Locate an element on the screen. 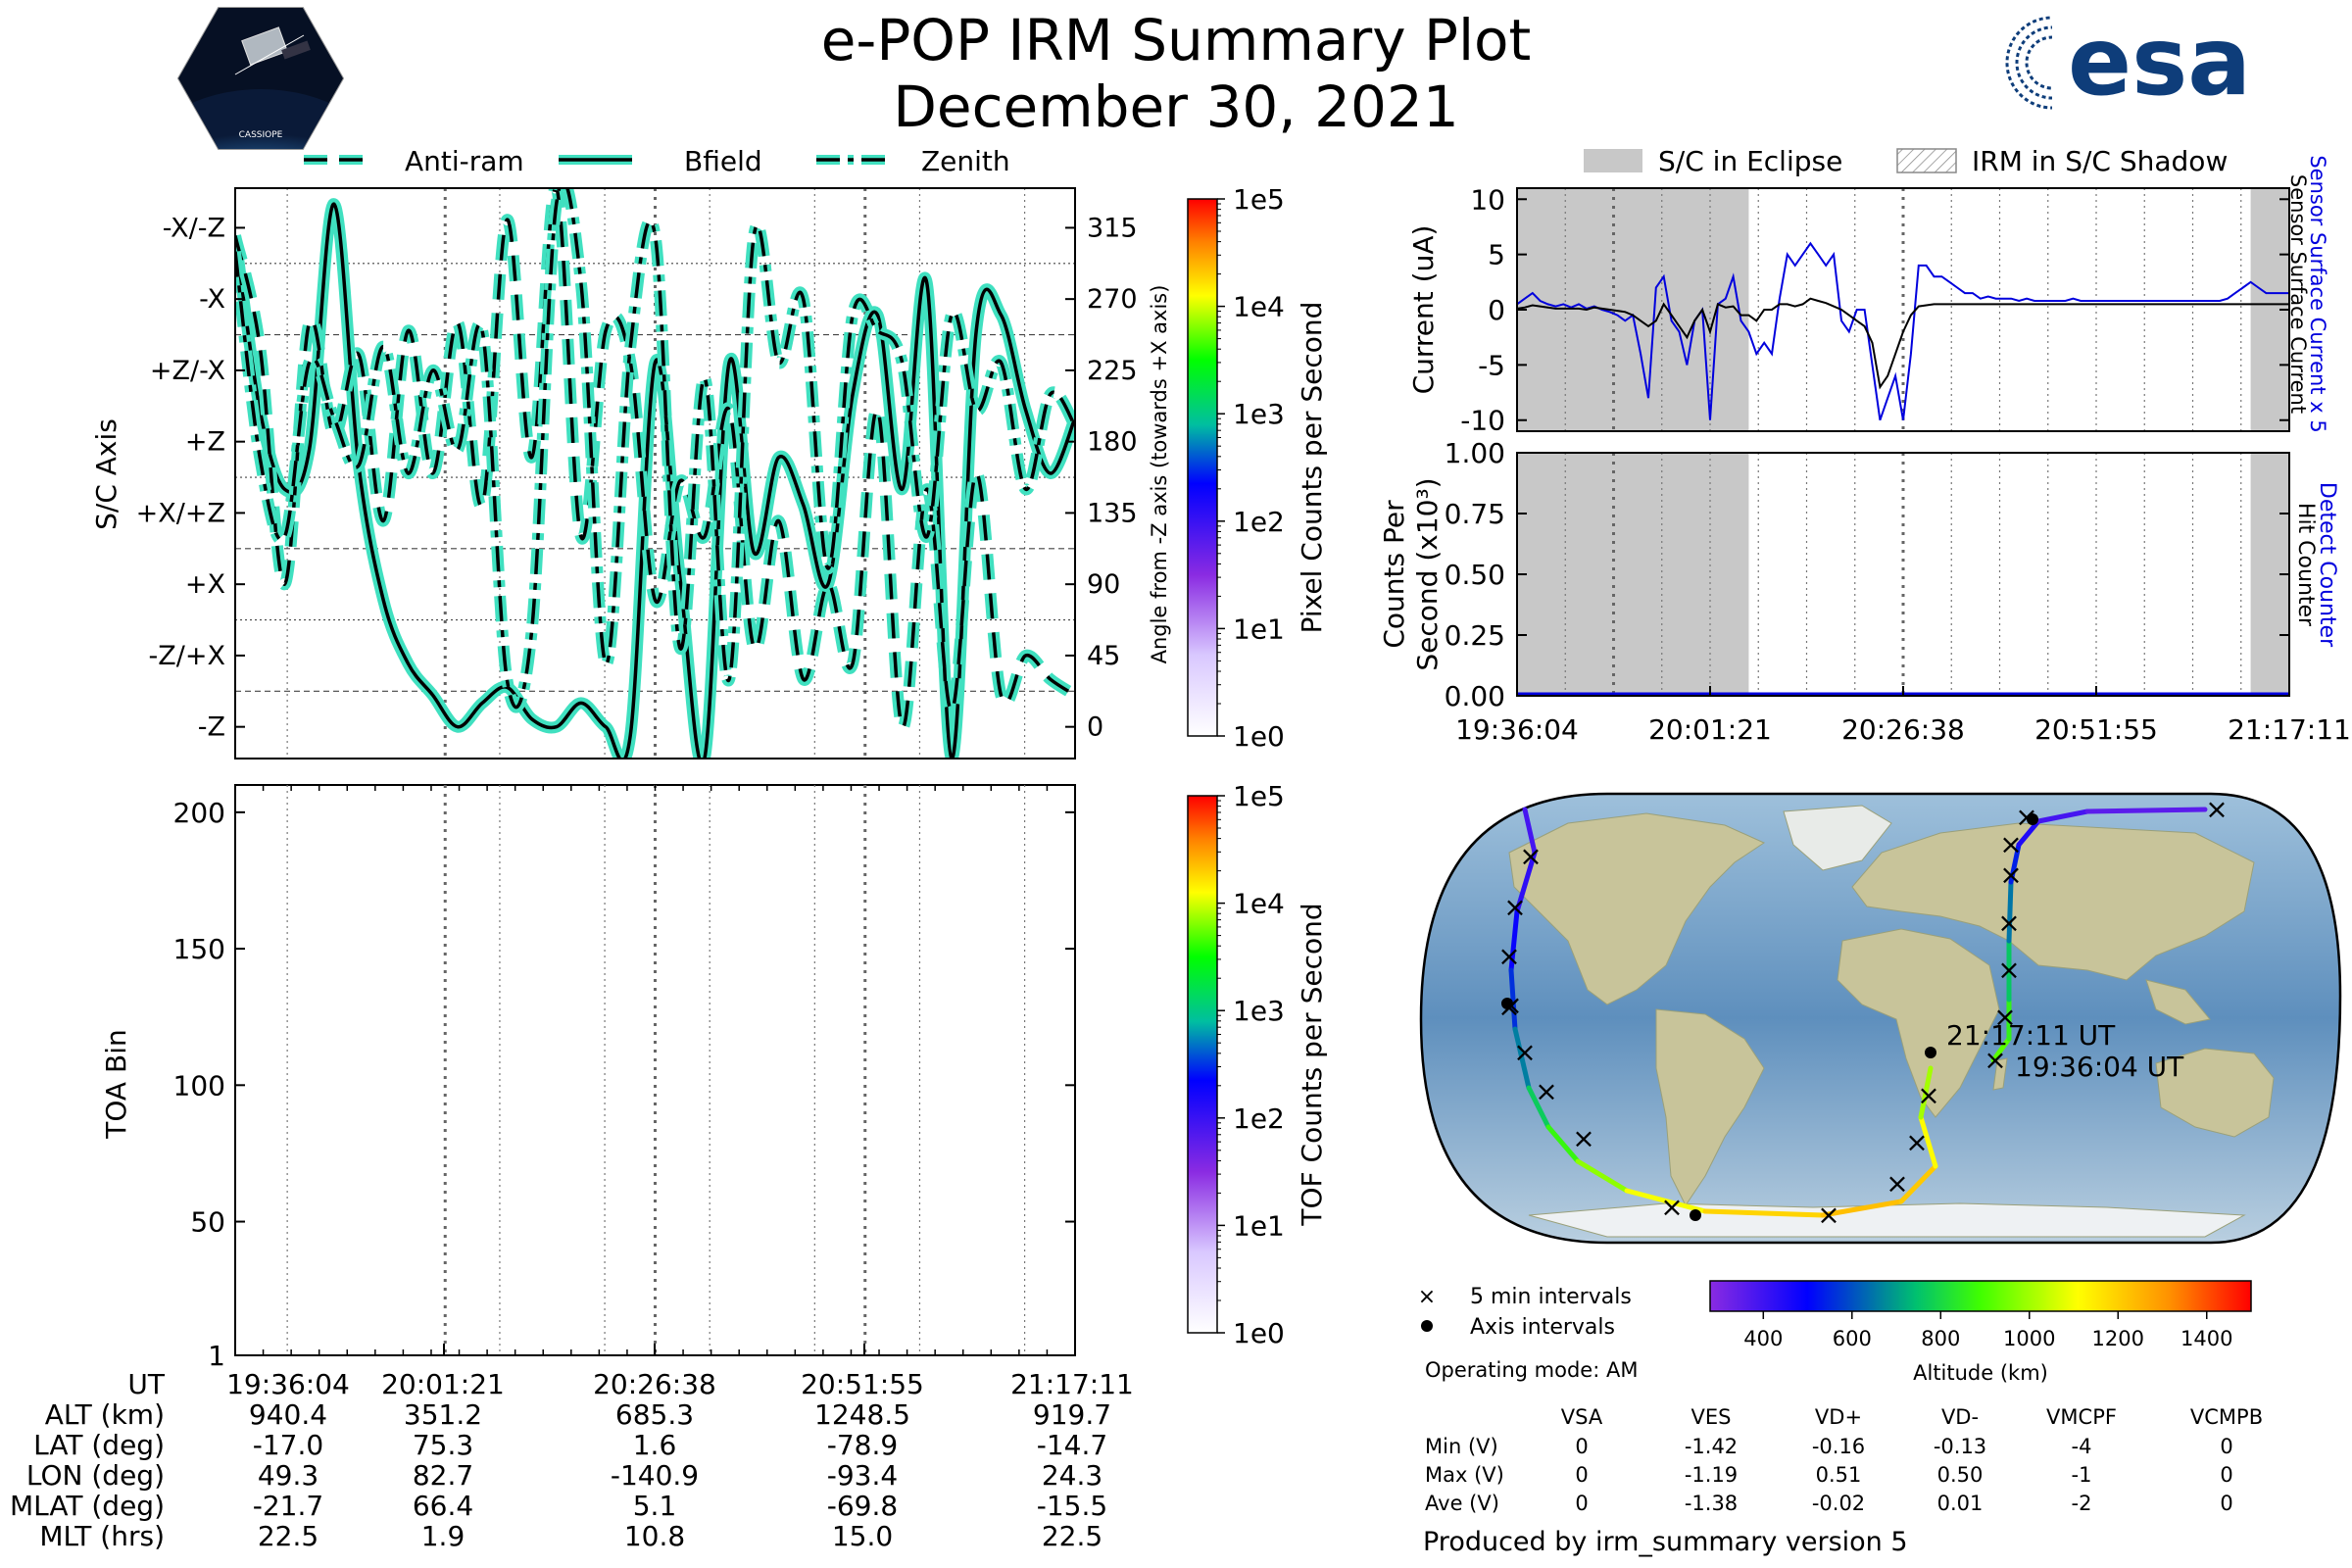 The width and height of the screenshot is (2352, 1568). colorbar-label: TOF Counts per Second is located at coordinates (1312, 1064).